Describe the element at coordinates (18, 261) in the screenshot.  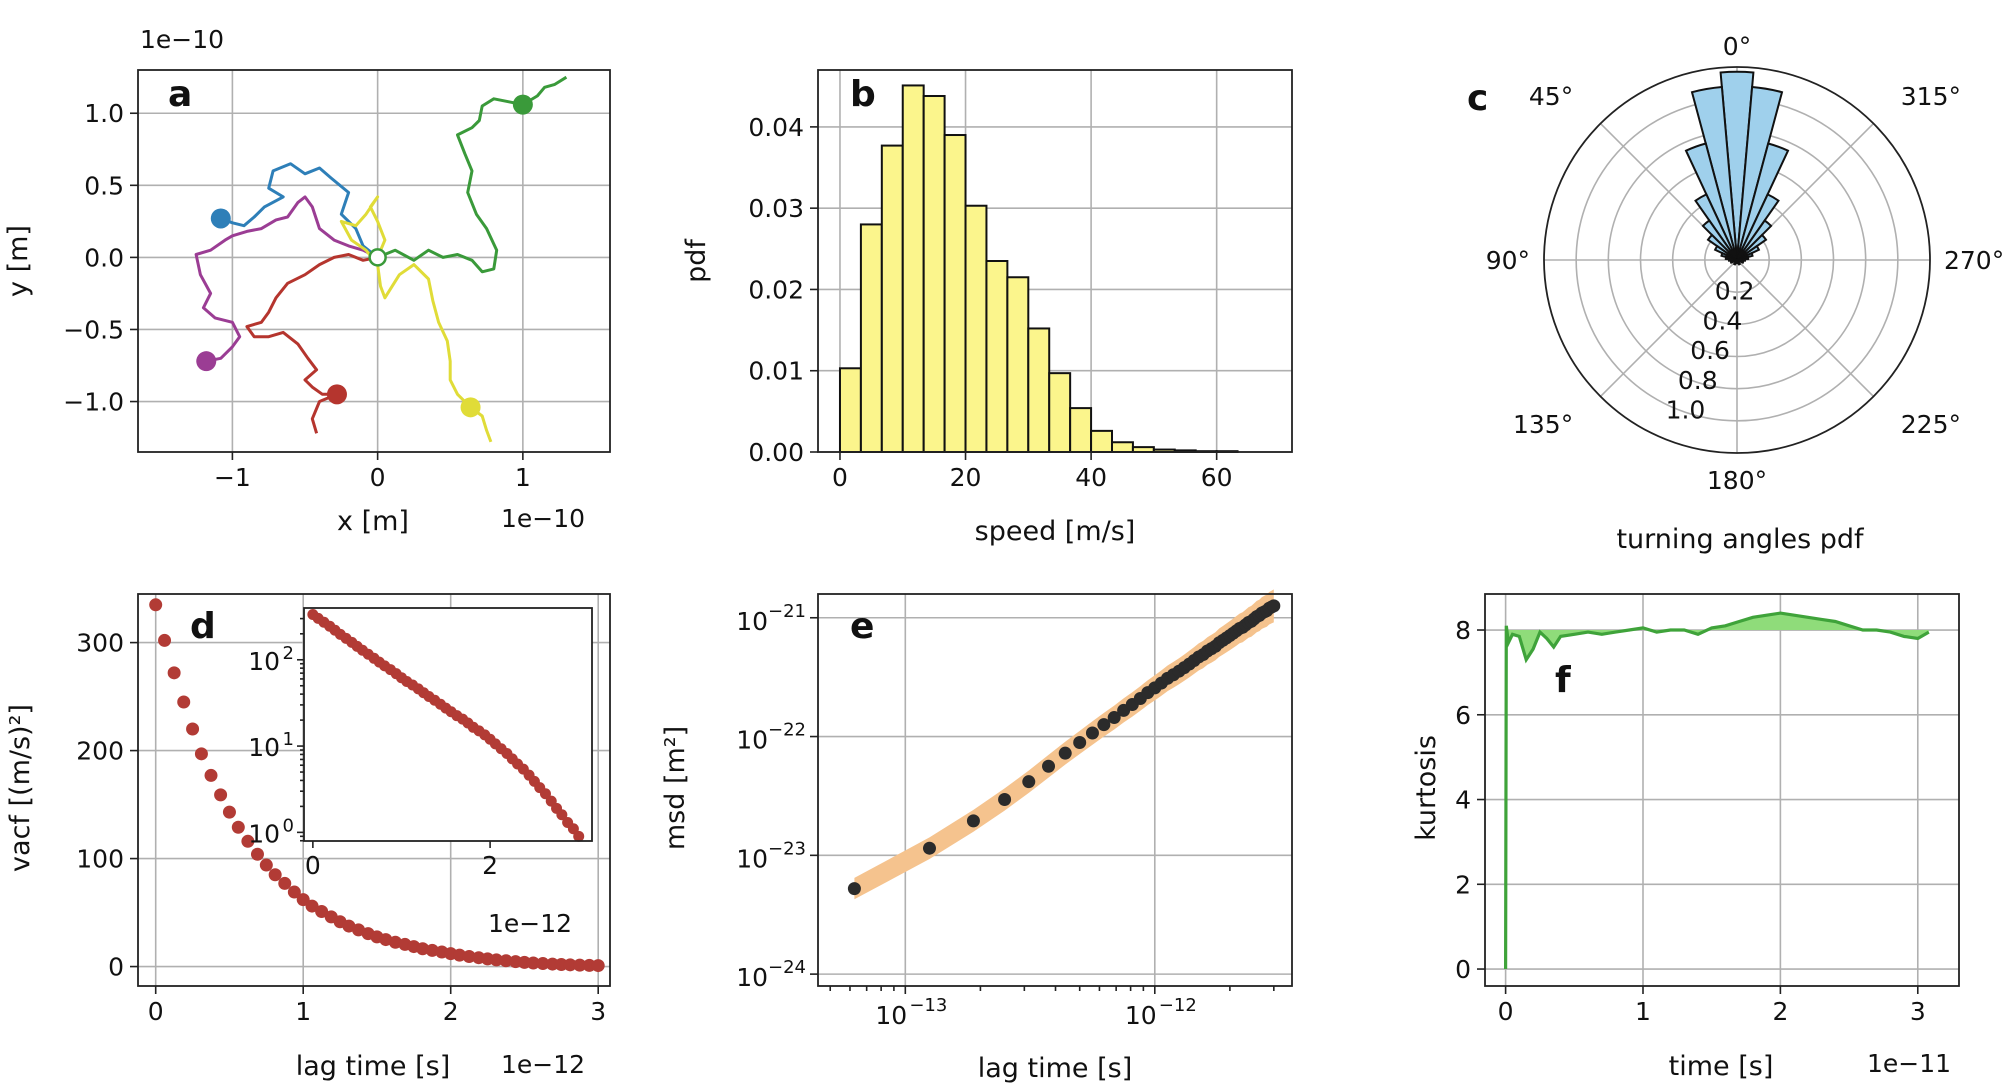
I see `panel-a-y-label: y [m]` at that location.